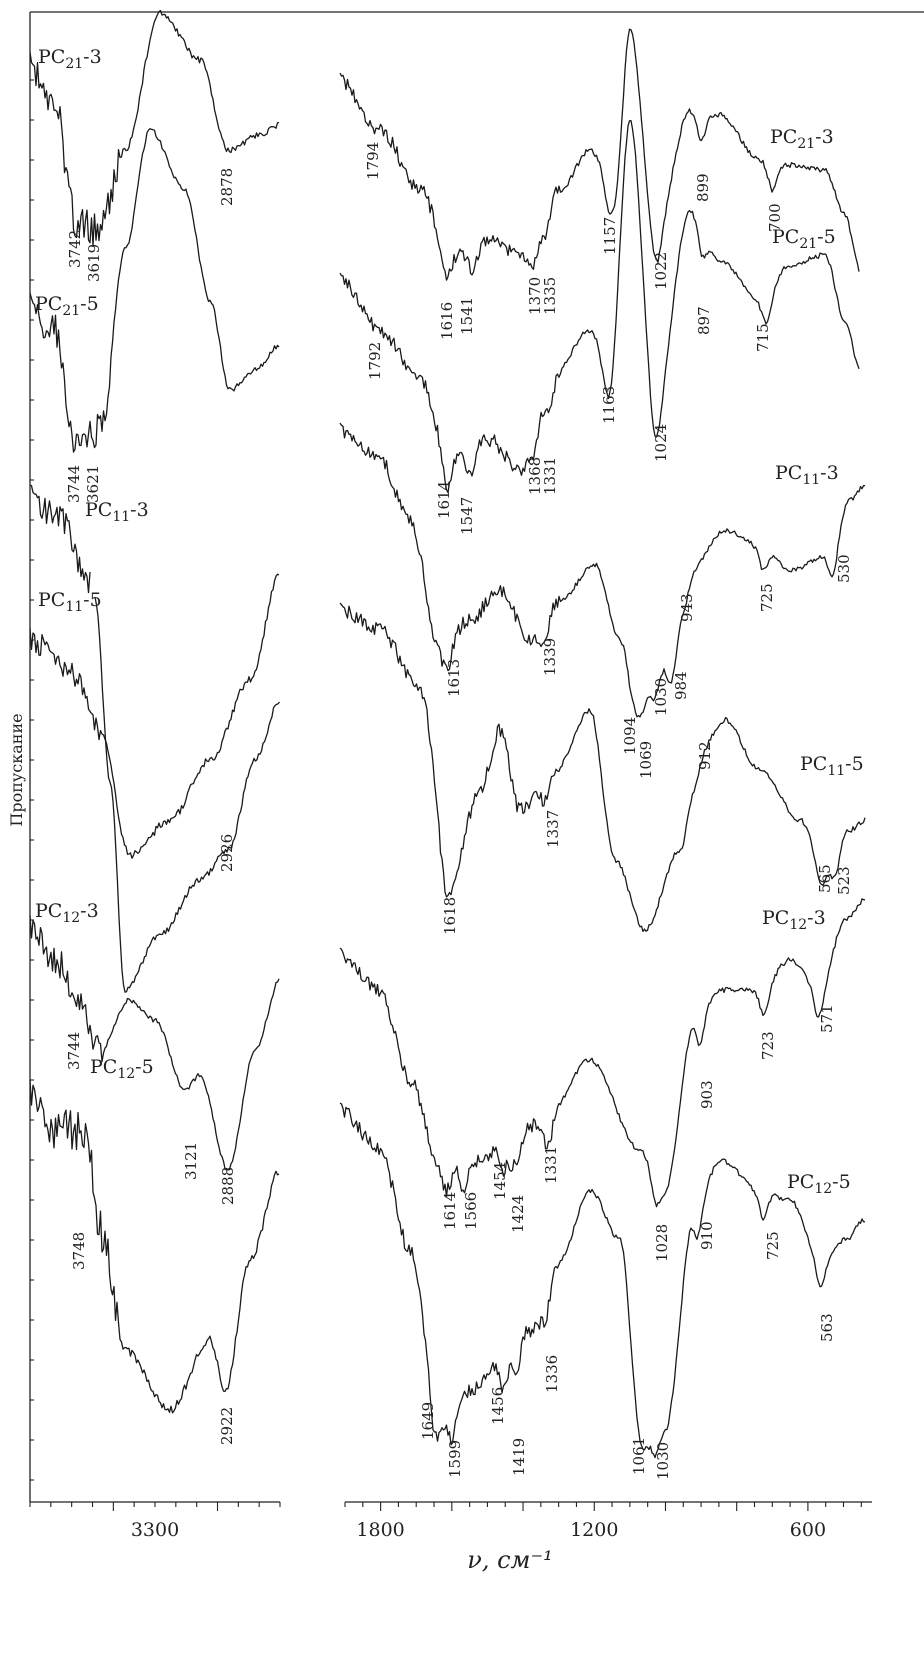  Describe the element at coordinates (519, 1457) in the screenshot. I see `peak-label-right: 1419` at that location.